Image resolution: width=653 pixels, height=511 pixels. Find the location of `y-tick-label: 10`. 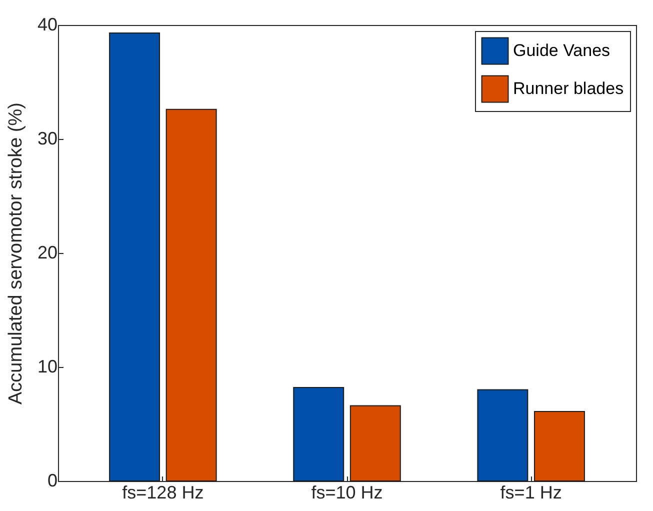

y-tick-label: 10 is located at coordinates (47, 366).